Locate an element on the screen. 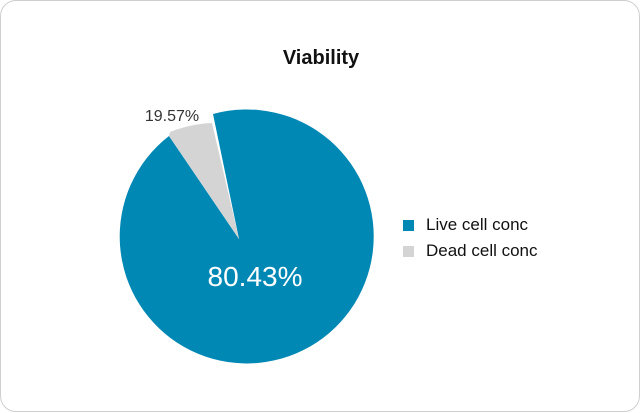 This screenshot has width=640, height=413. legend-swatch-live is located at coordinates (408, 225).